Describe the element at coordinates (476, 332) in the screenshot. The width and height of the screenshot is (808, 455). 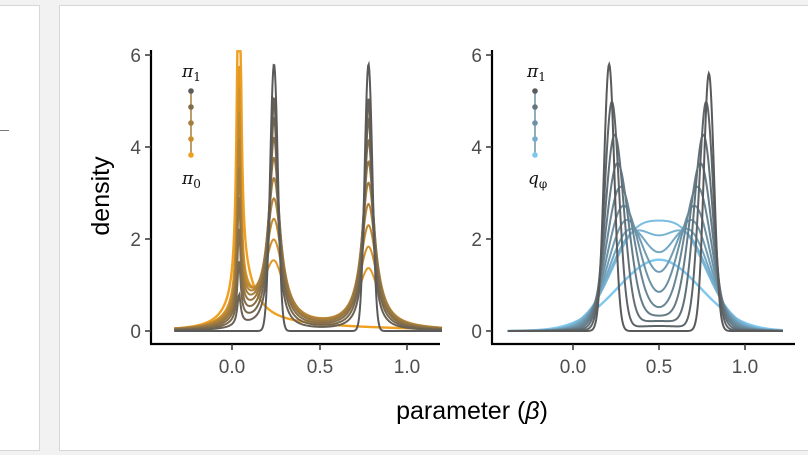
I see `right-ytick-label-0: 0` at that location.